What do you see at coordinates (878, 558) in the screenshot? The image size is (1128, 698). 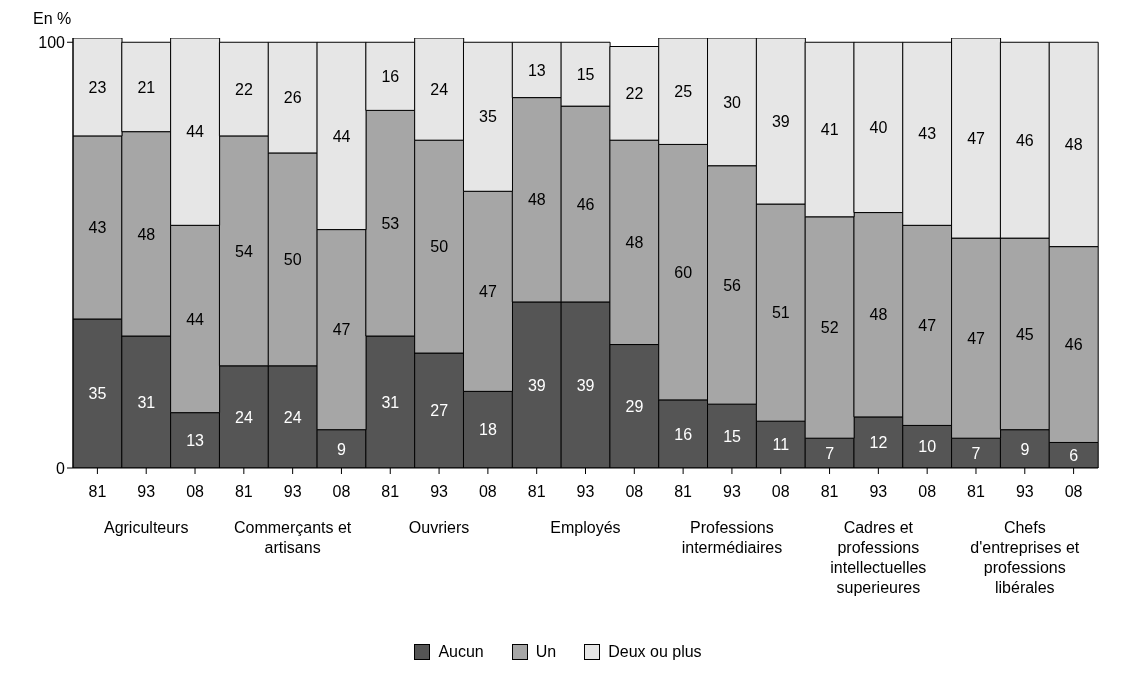 I see `text: Cadres et professions intellectuelles superieures` at bounding box center [878, 558].